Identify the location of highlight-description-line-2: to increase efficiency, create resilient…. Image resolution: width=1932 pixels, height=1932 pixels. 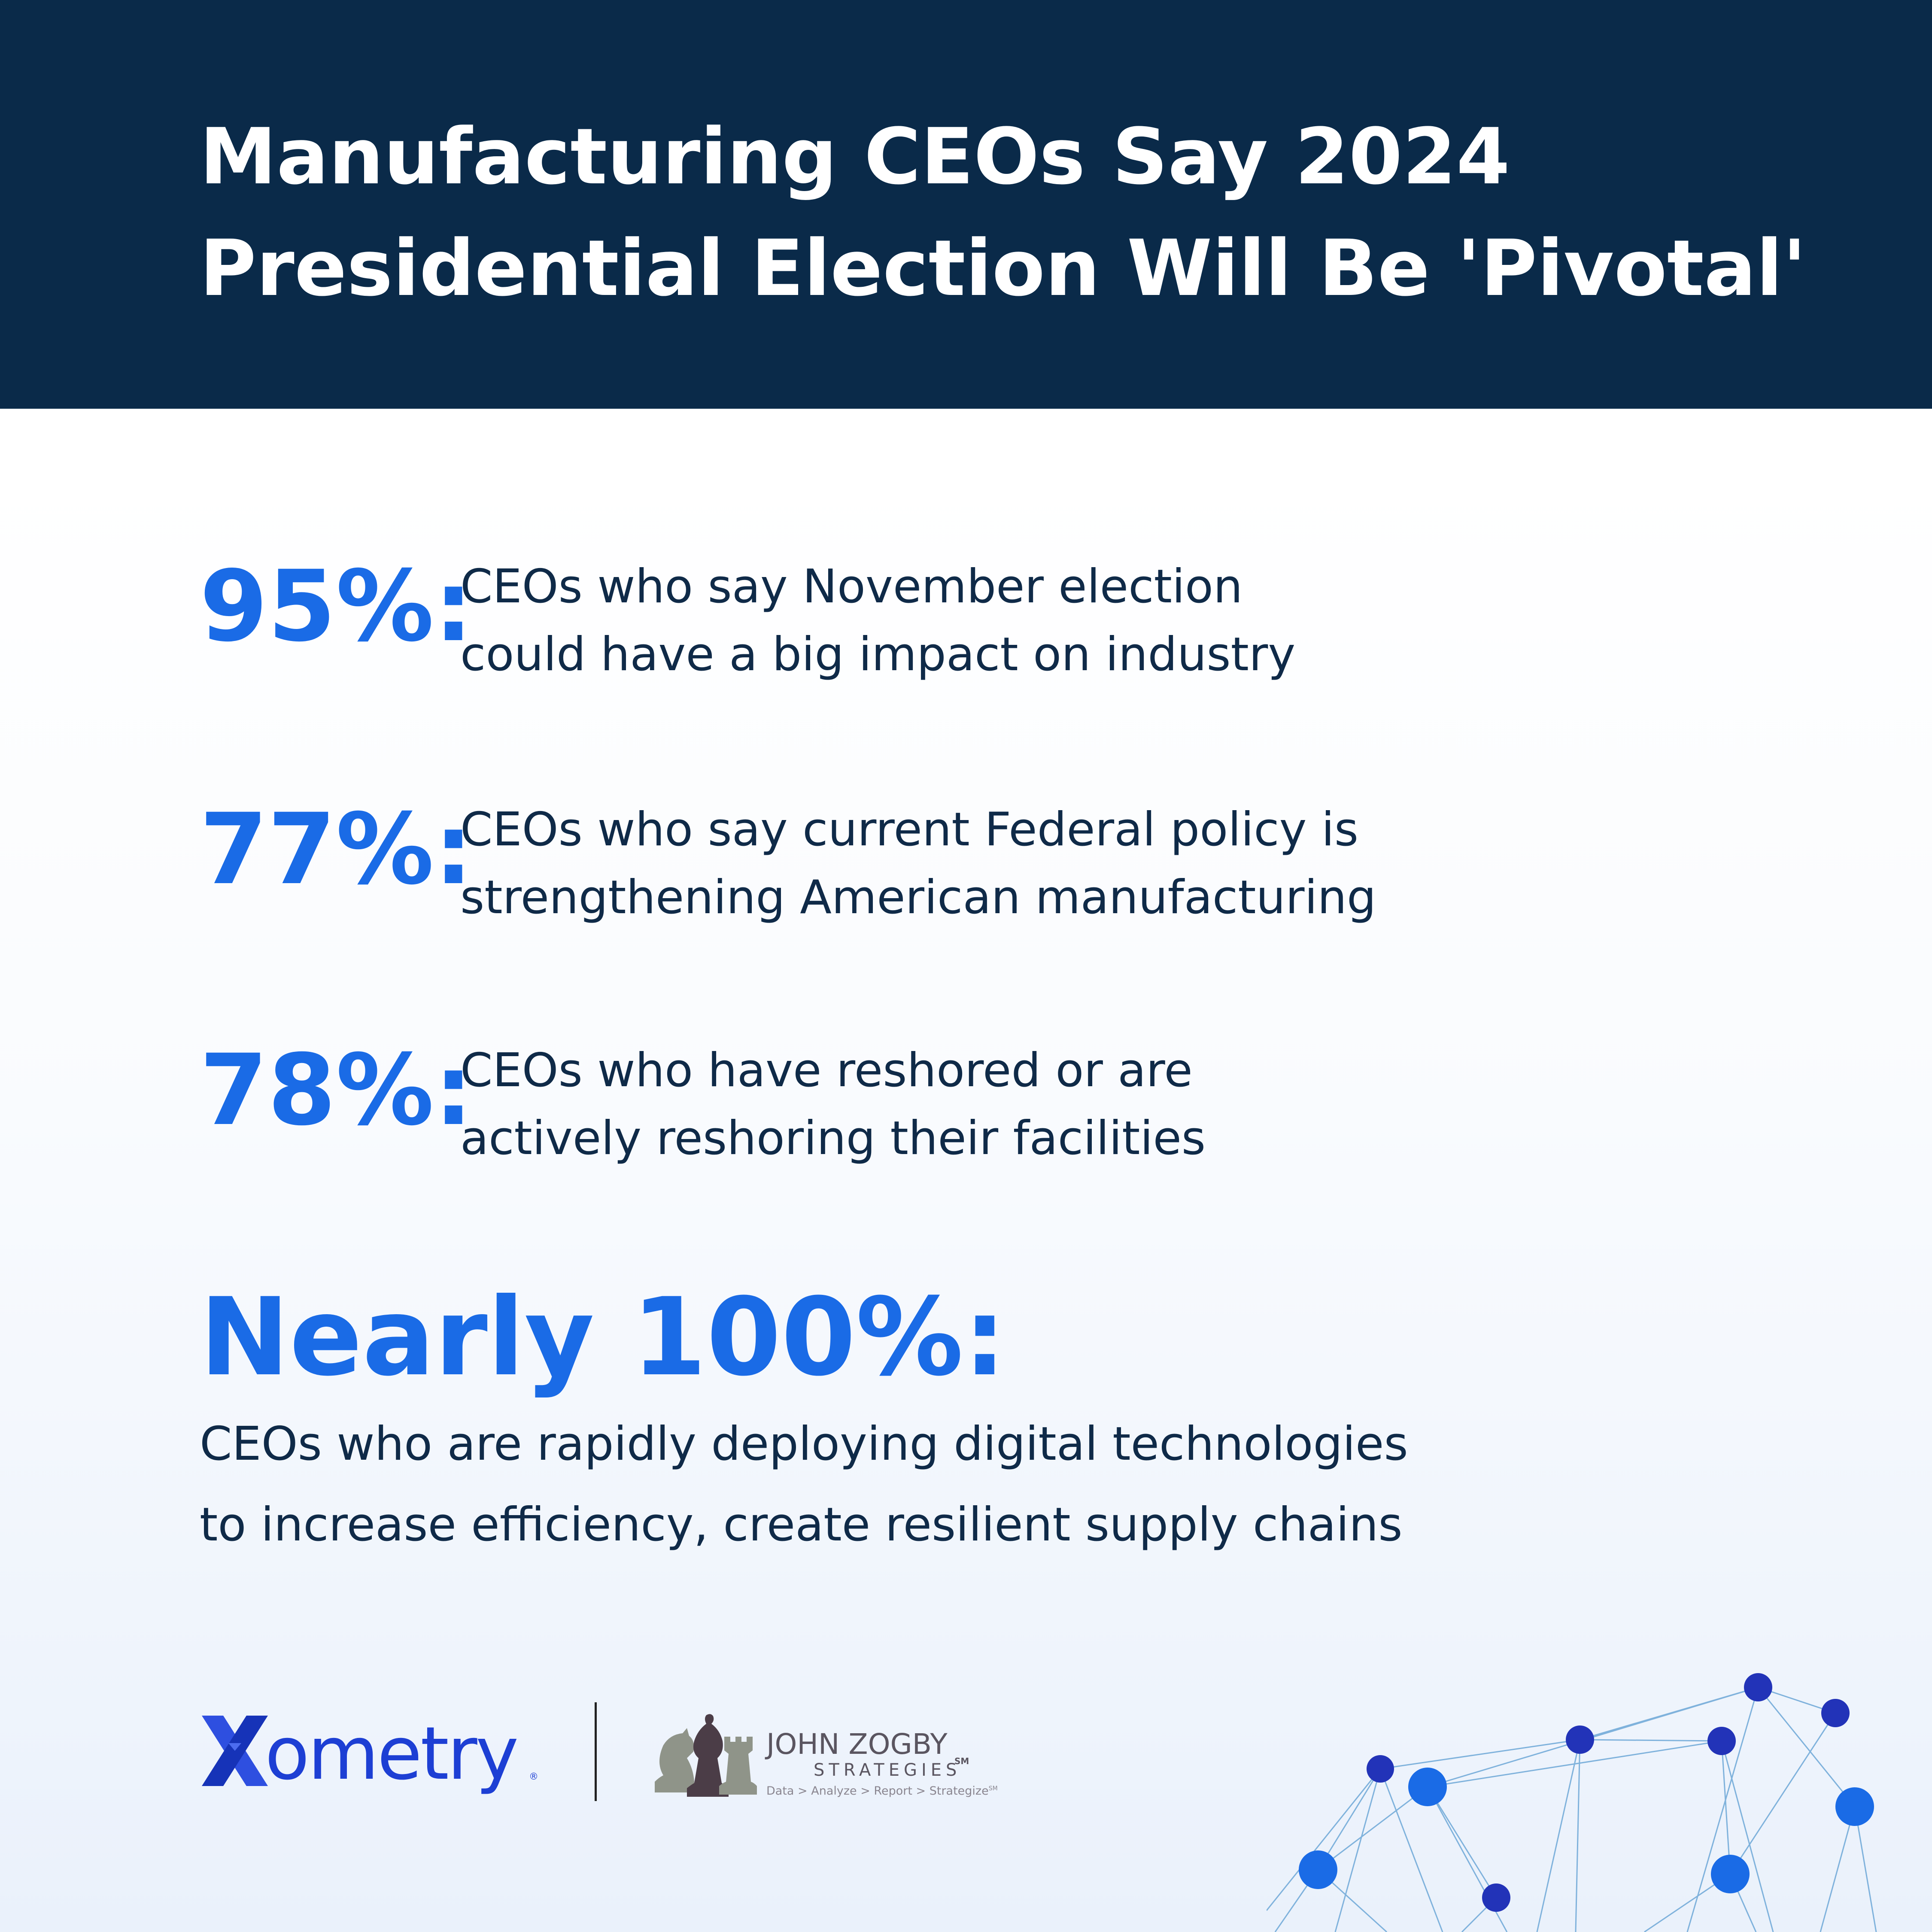
(801, 1525).